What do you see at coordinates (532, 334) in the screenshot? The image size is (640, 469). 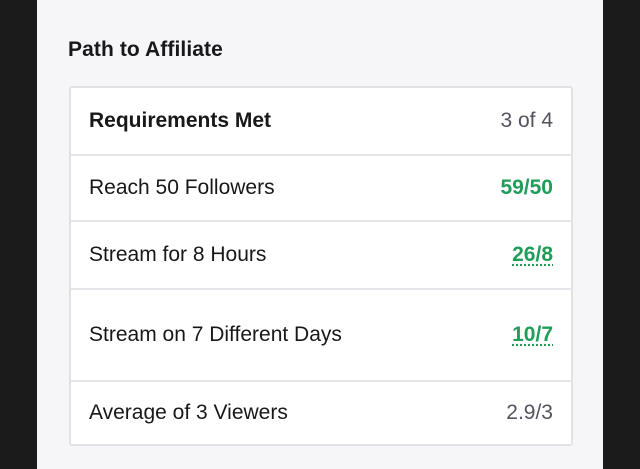 I see `requirement-value-link: 10/7` at bounding box center [532, 334].